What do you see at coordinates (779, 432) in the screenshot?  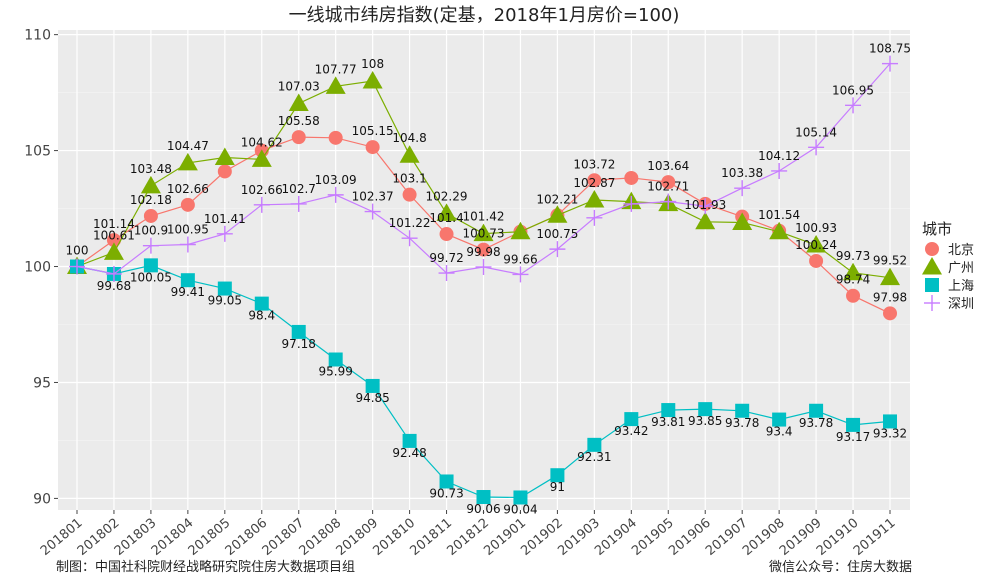 I see `data-label: 93.4` at bounding box center [779, 432].